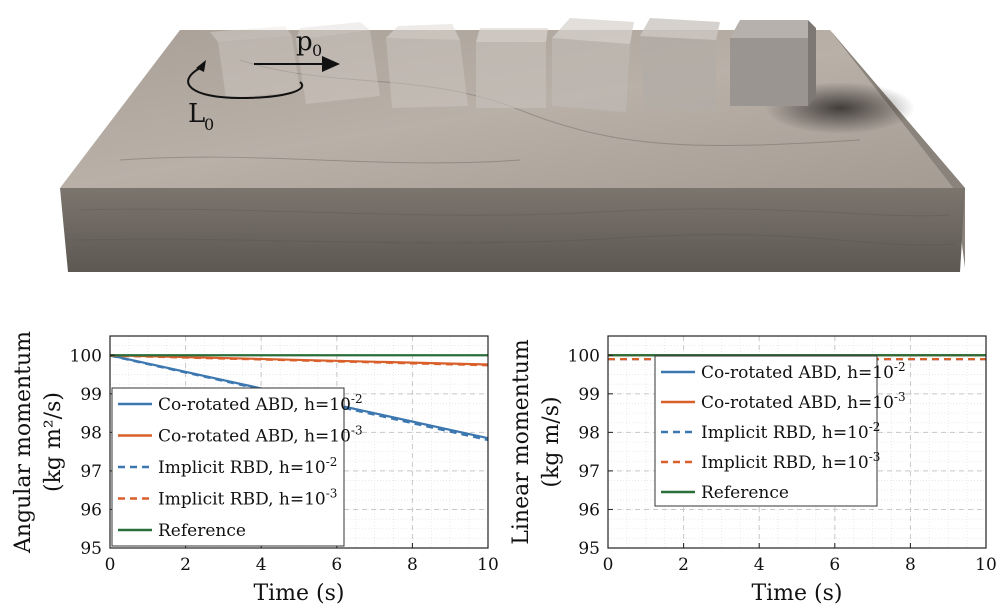 The width and height of the screenshot is (996, 610). What do you see at coordinates (209, 124) in the screenshot?
I see `angular-momentum-subscript: 0` at bounding box center [209, 124].